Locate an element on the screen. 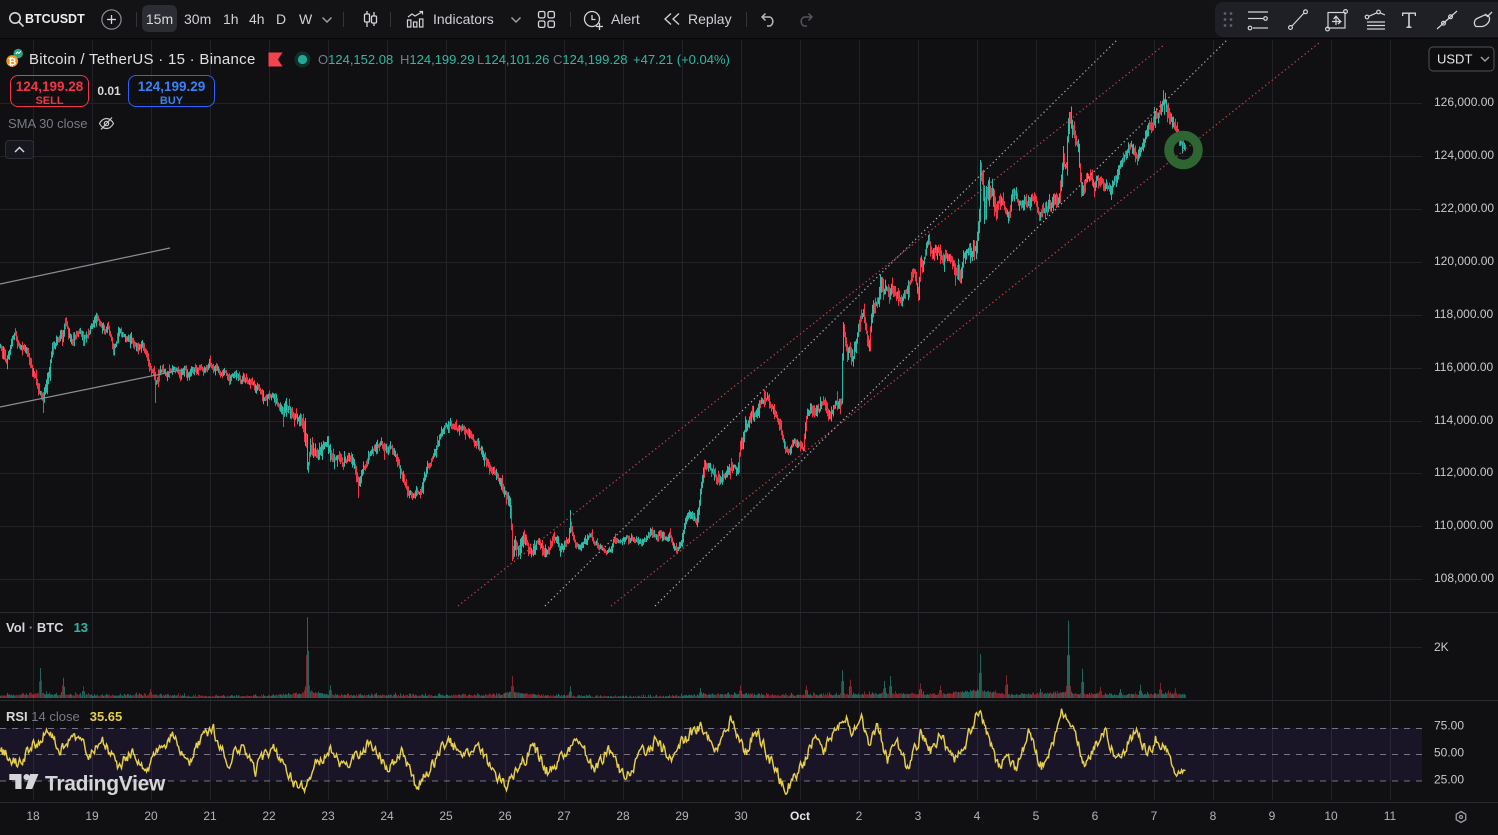 The height and width of the screenshot is (835, 1498). svg-text: 110,000.00 is located at coordinates (1463, 525).